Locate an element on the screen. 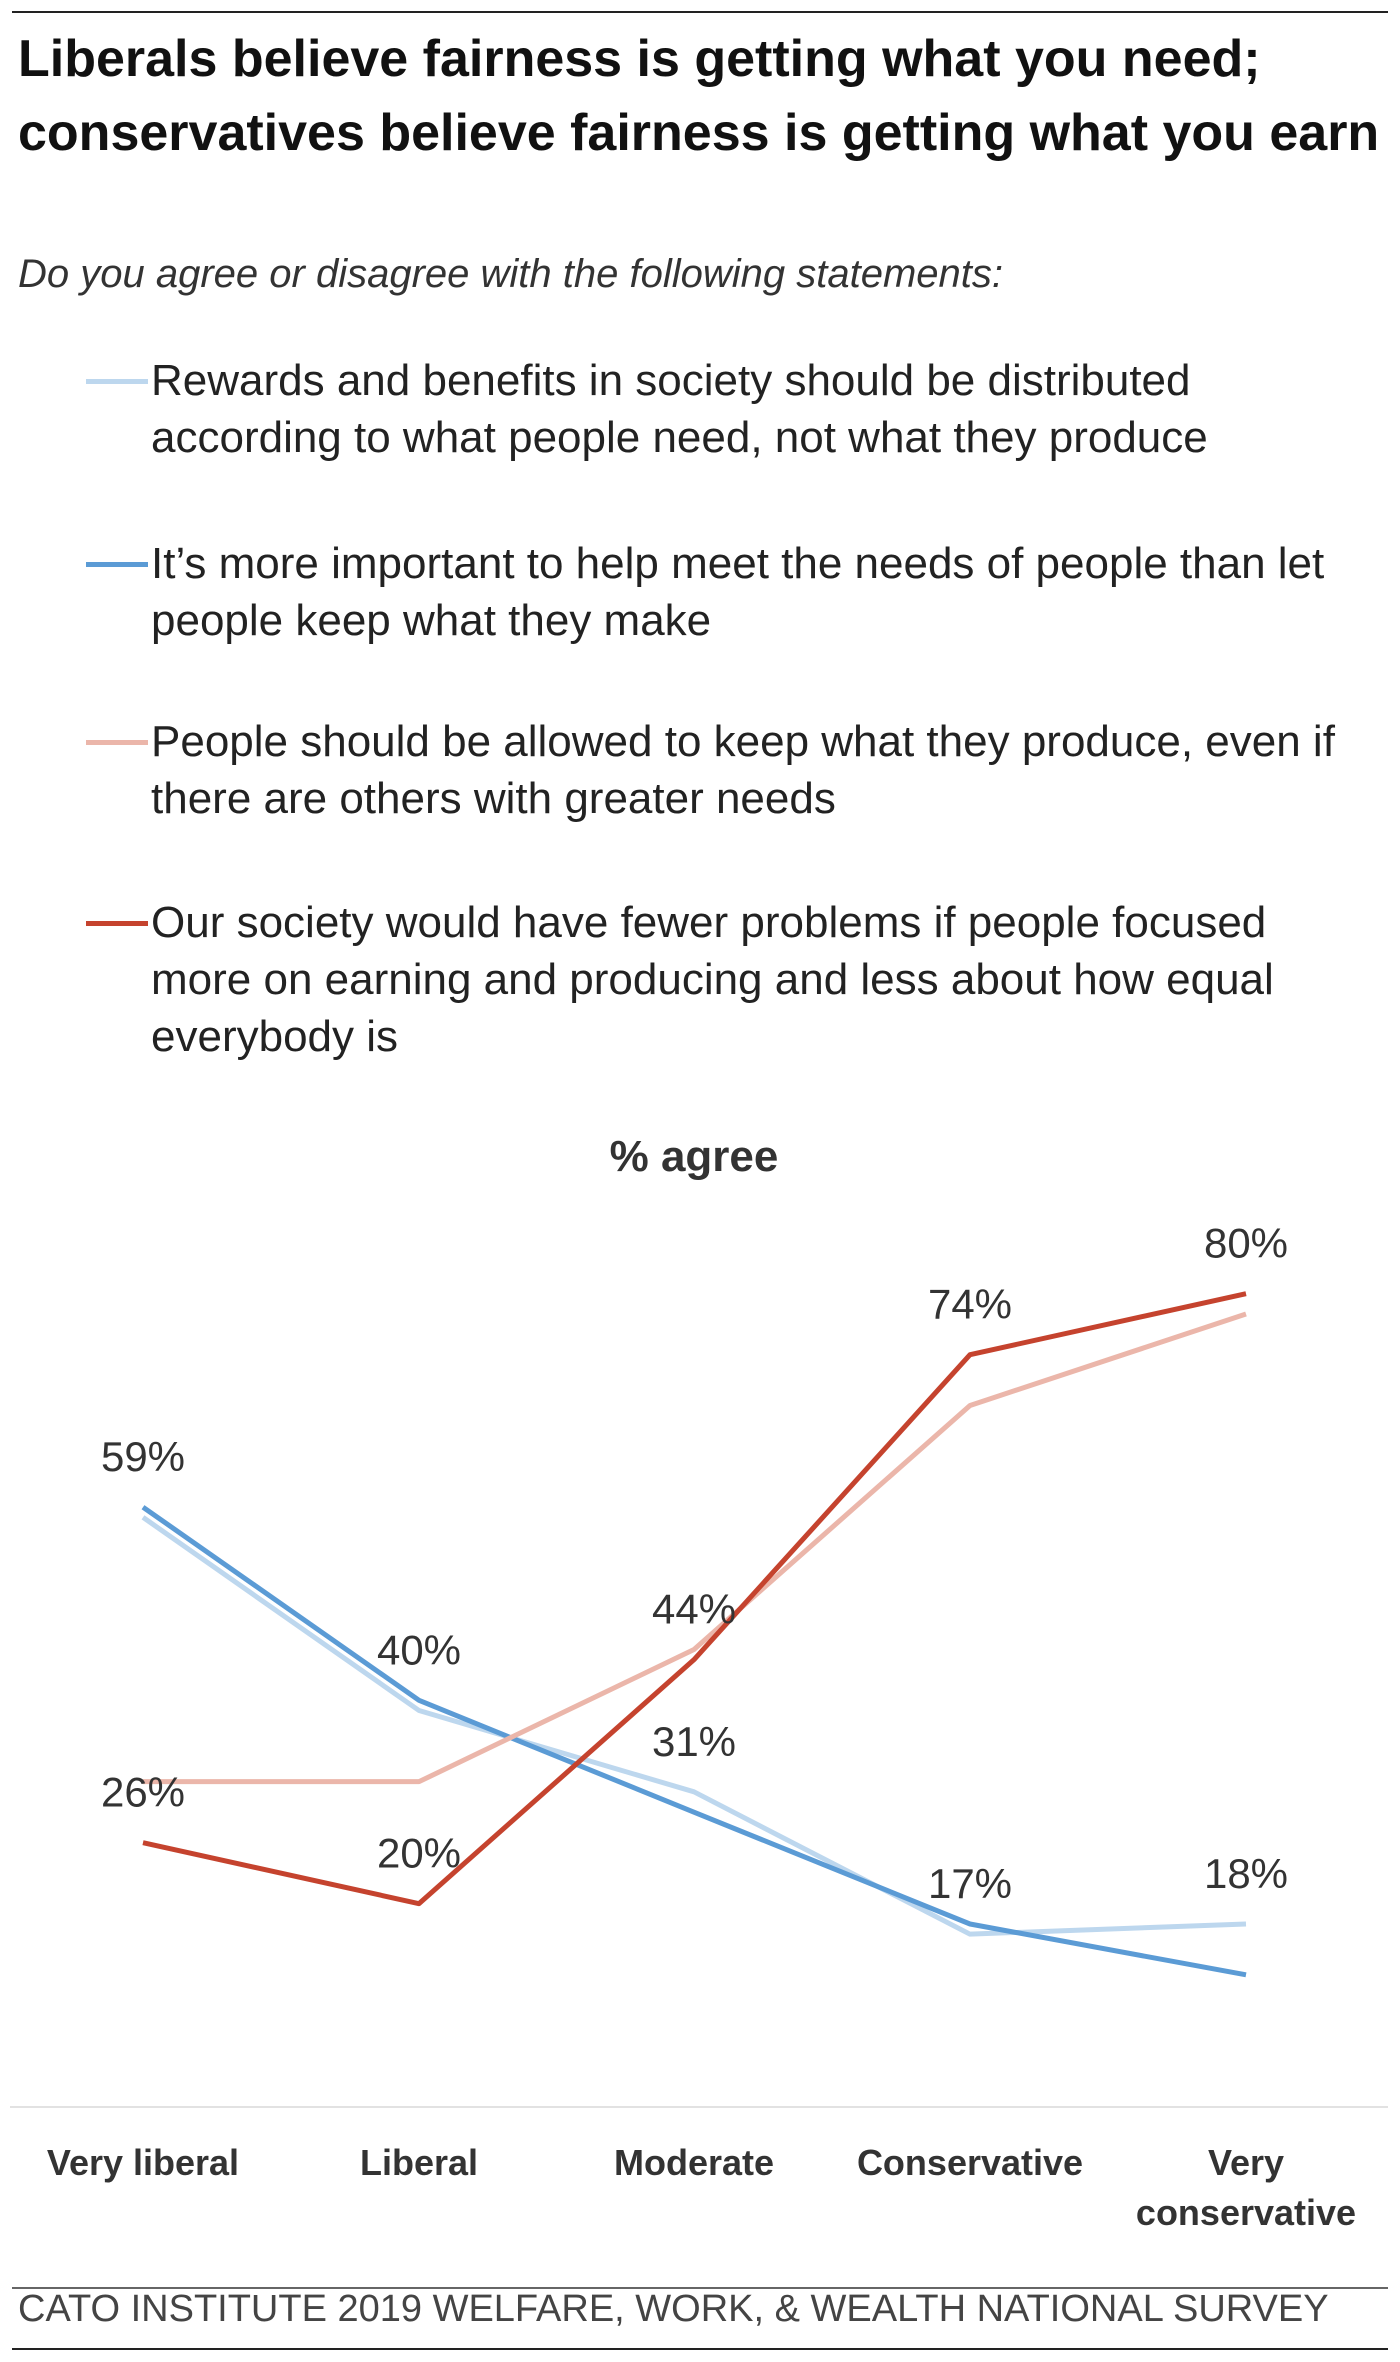 Image resolution: width=1400 pixels, height=2362 pixels. data-label: 44% is located at coordinates (694, 1609).